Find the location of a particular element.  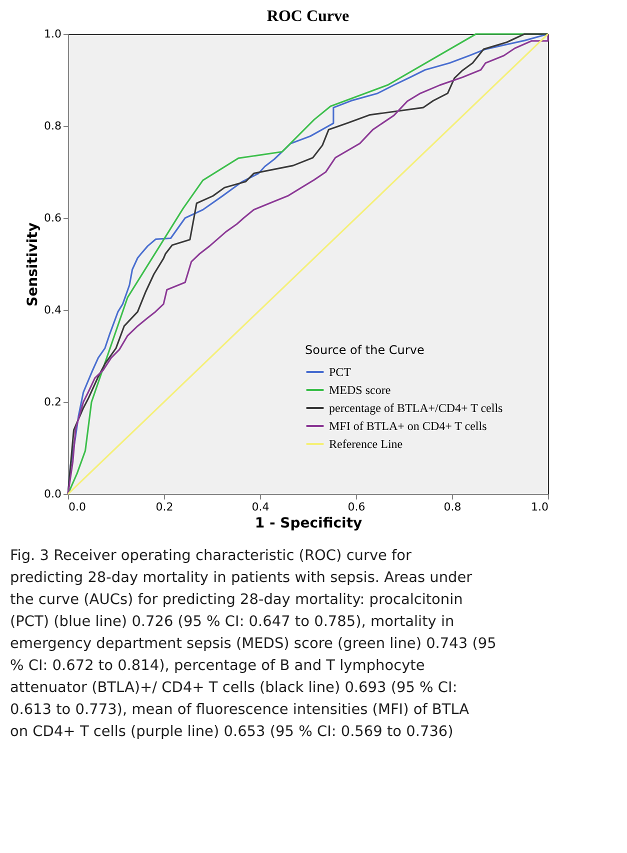

y-tick-label: 1.0 is located at coordinates (53, 34).